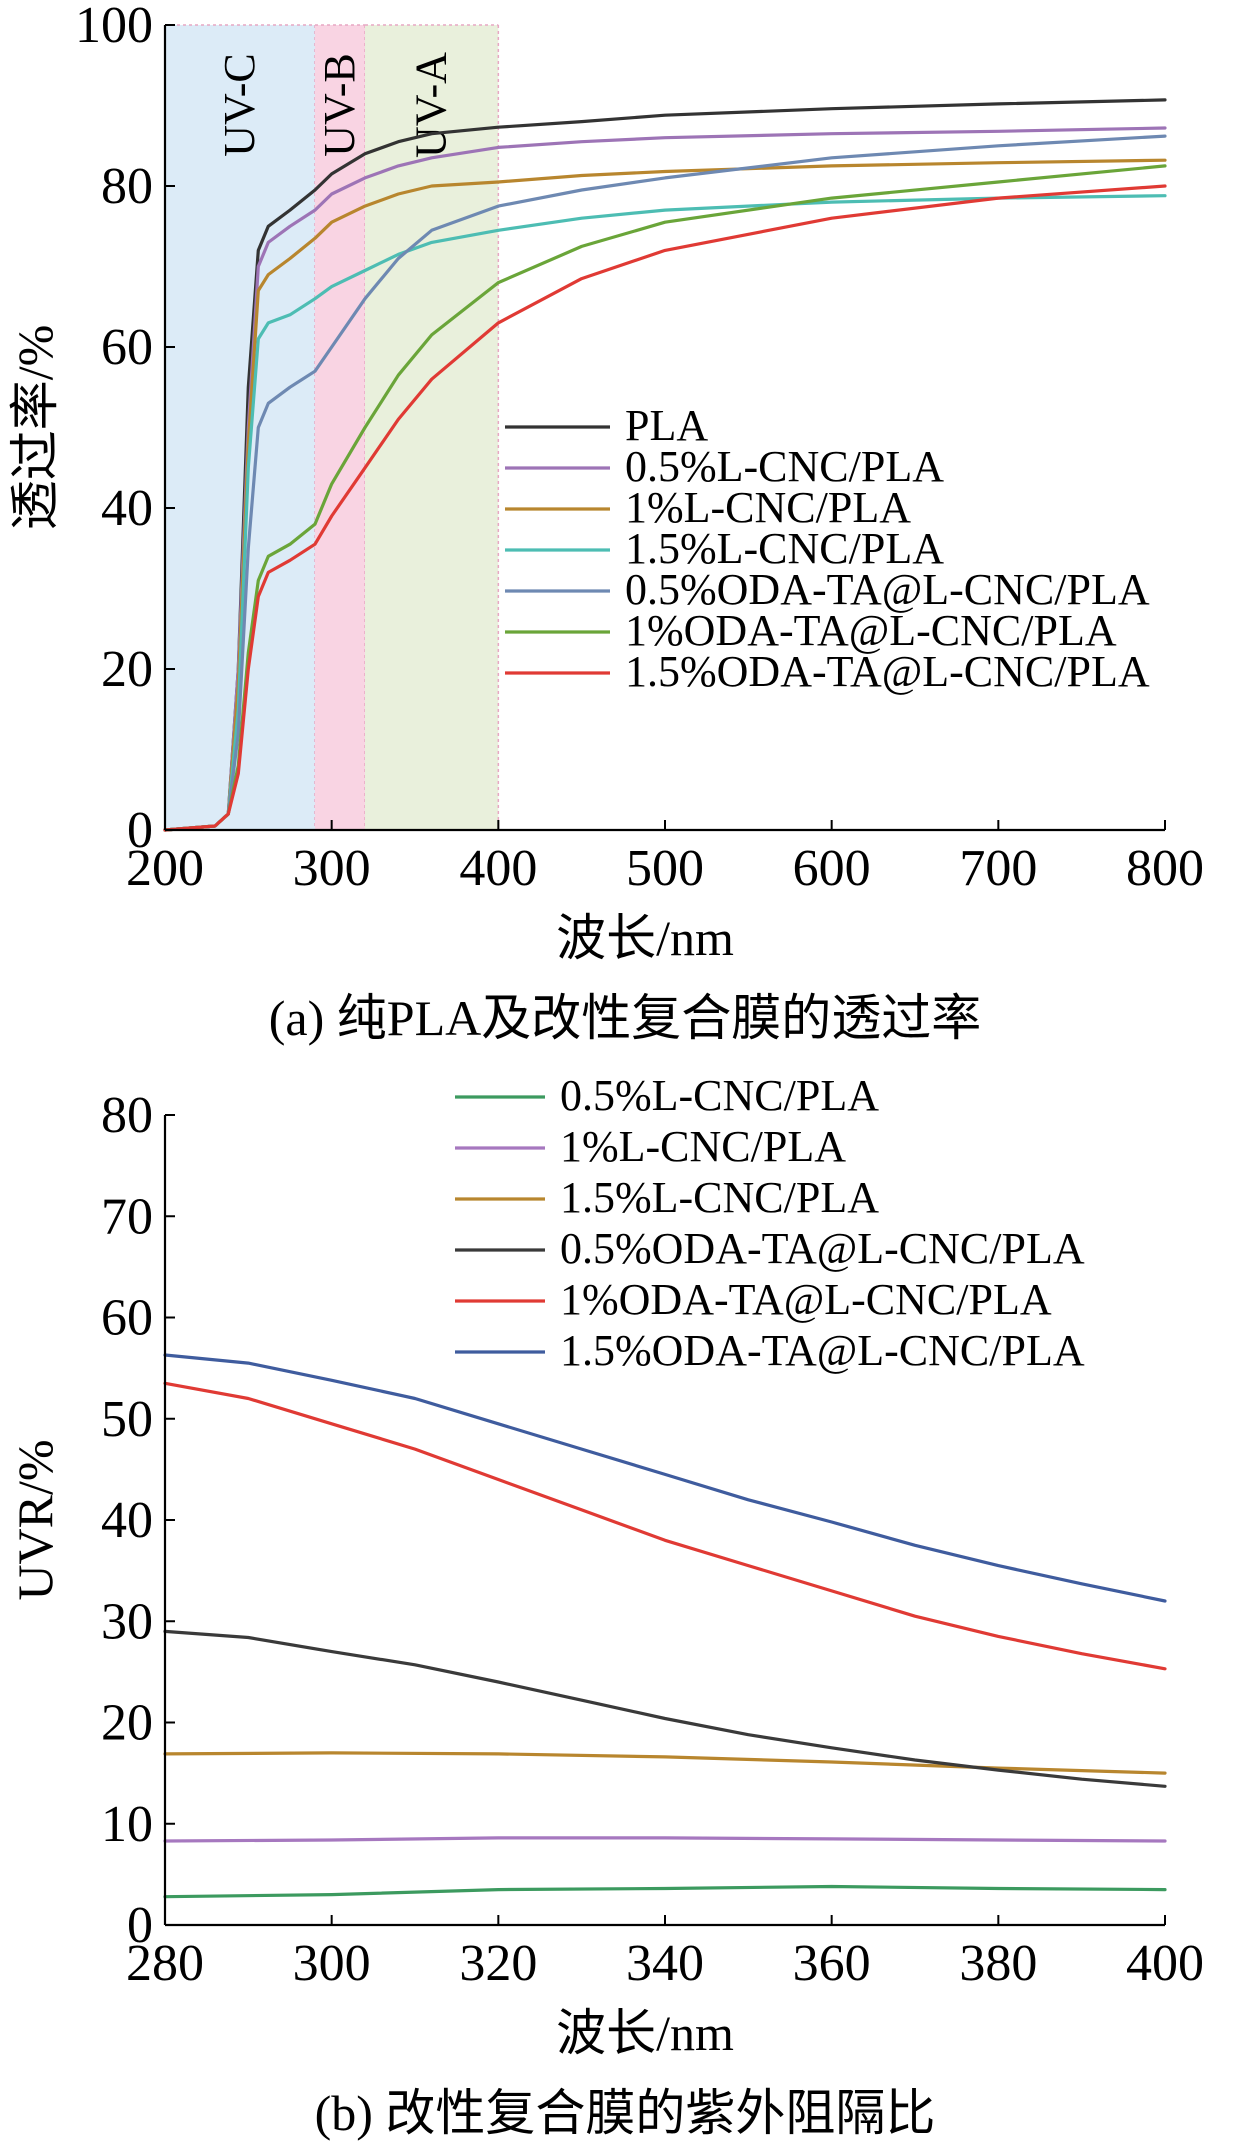  I want to click on x-tick-label: 280, so click(165, 1963).